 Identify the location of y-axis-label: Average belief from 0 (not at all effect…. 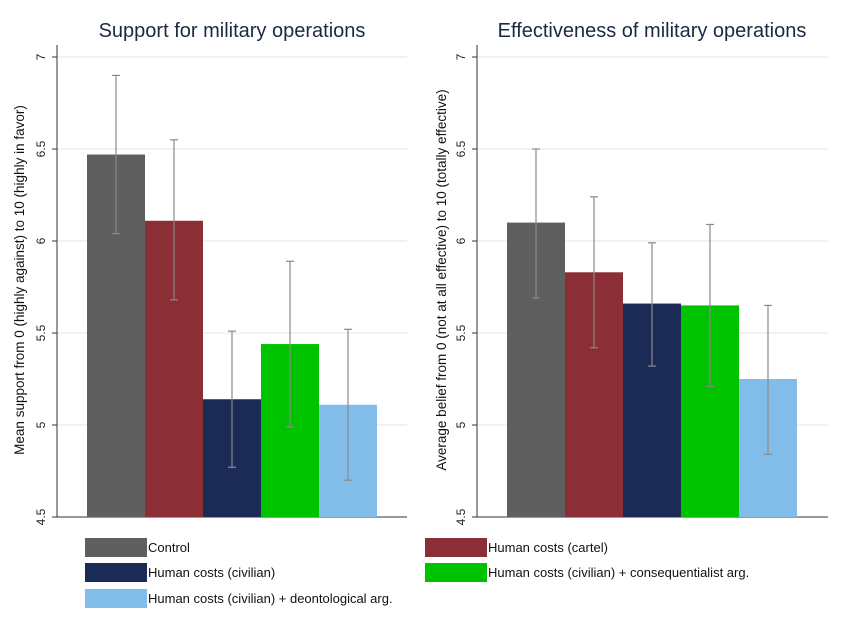
(441, 279).